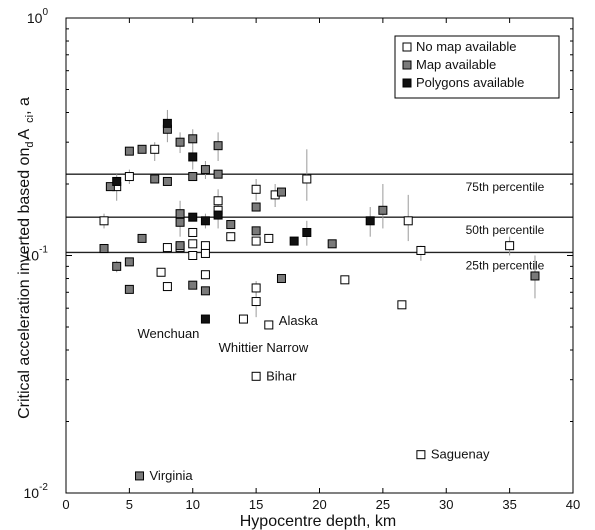  What do you see at coordinates (456, 64) in the screenshot?
I see `legend-label-map: Map available` at bounding box center [456, 64].